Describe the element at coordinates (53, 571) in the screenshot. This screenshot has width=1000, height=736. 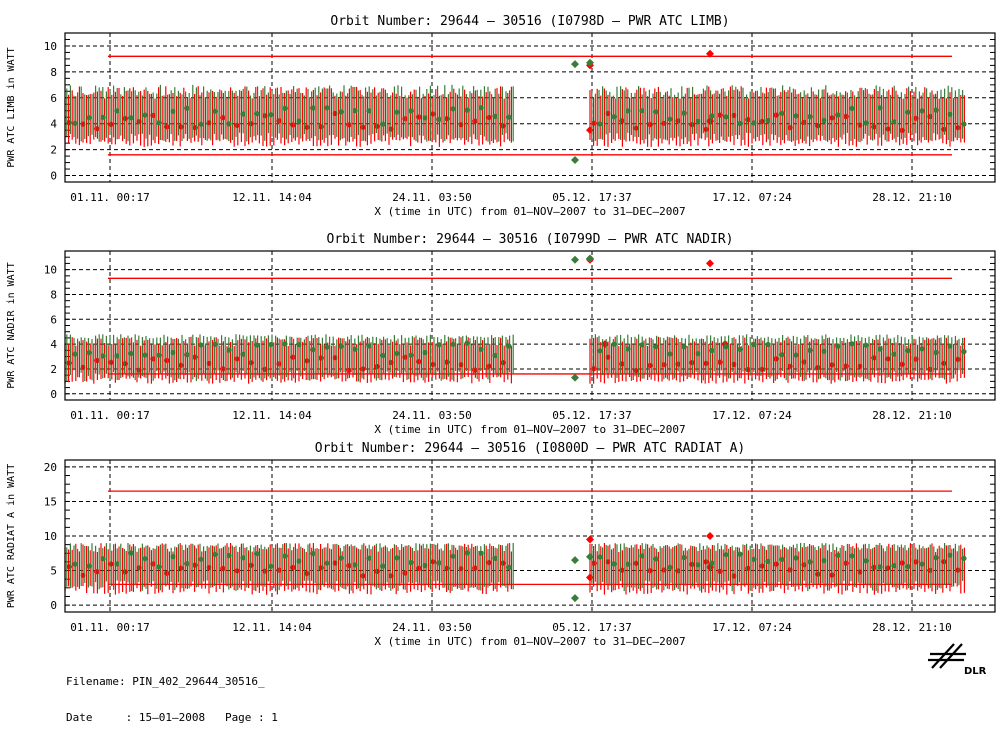
I see `y-tick-label: 5` at that location.